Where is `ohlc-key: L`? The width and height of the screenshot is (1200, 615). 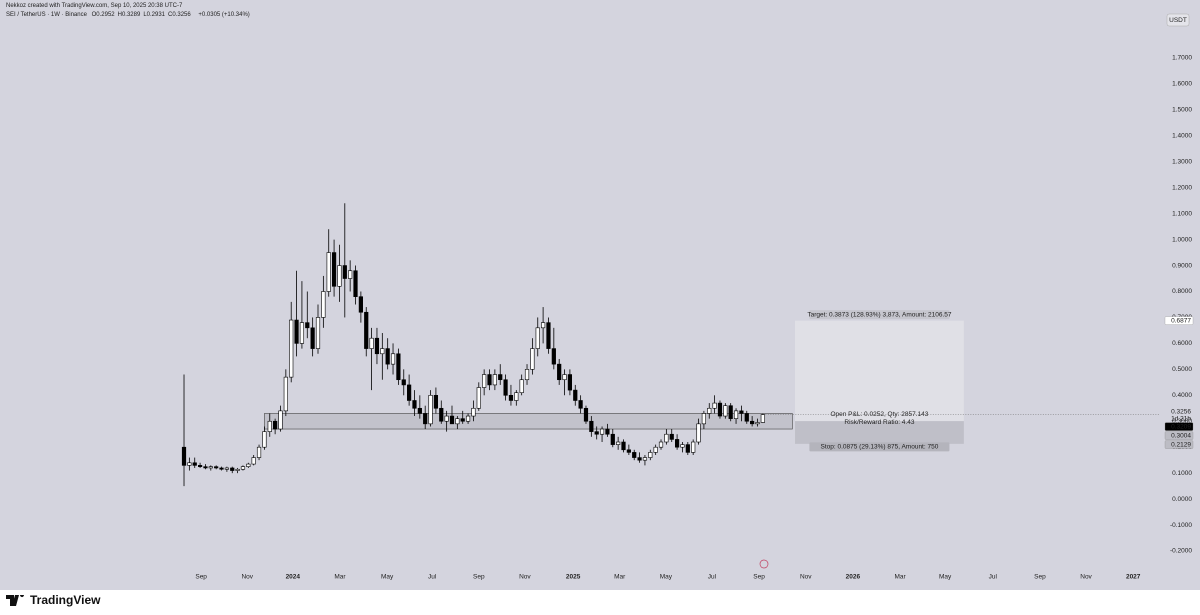
ohlc-key: L is located at coordinates (145, 15).